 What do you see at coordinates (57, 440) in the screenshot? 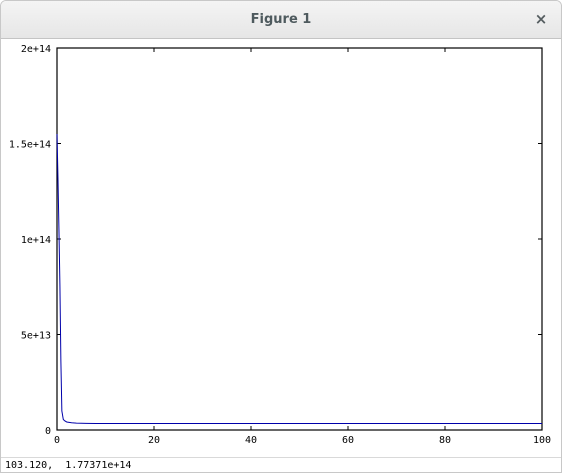
I see `x-tick-label: 0` at bounding box center [57, 440].